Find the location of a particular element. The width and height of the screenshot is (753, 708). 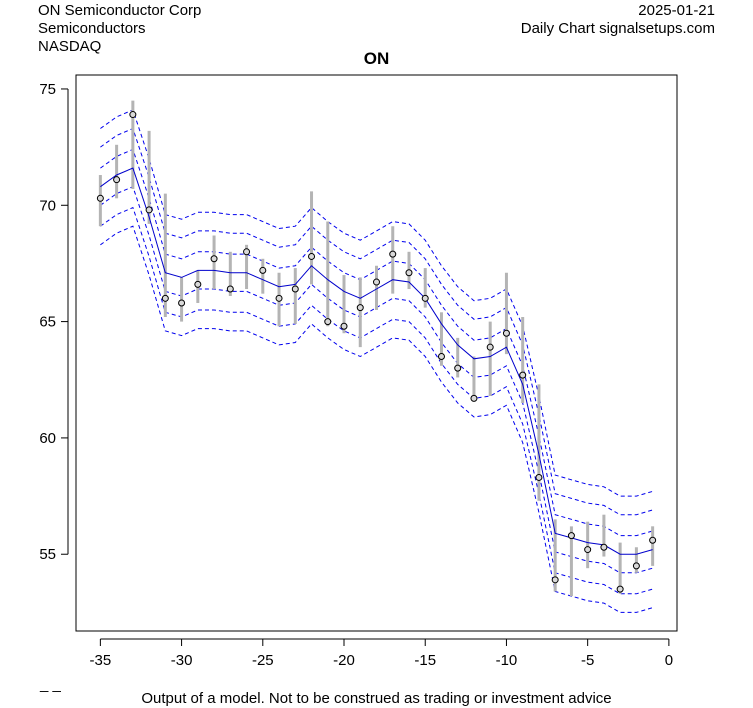

chart-title: ON is located at coordinates (376, 58).